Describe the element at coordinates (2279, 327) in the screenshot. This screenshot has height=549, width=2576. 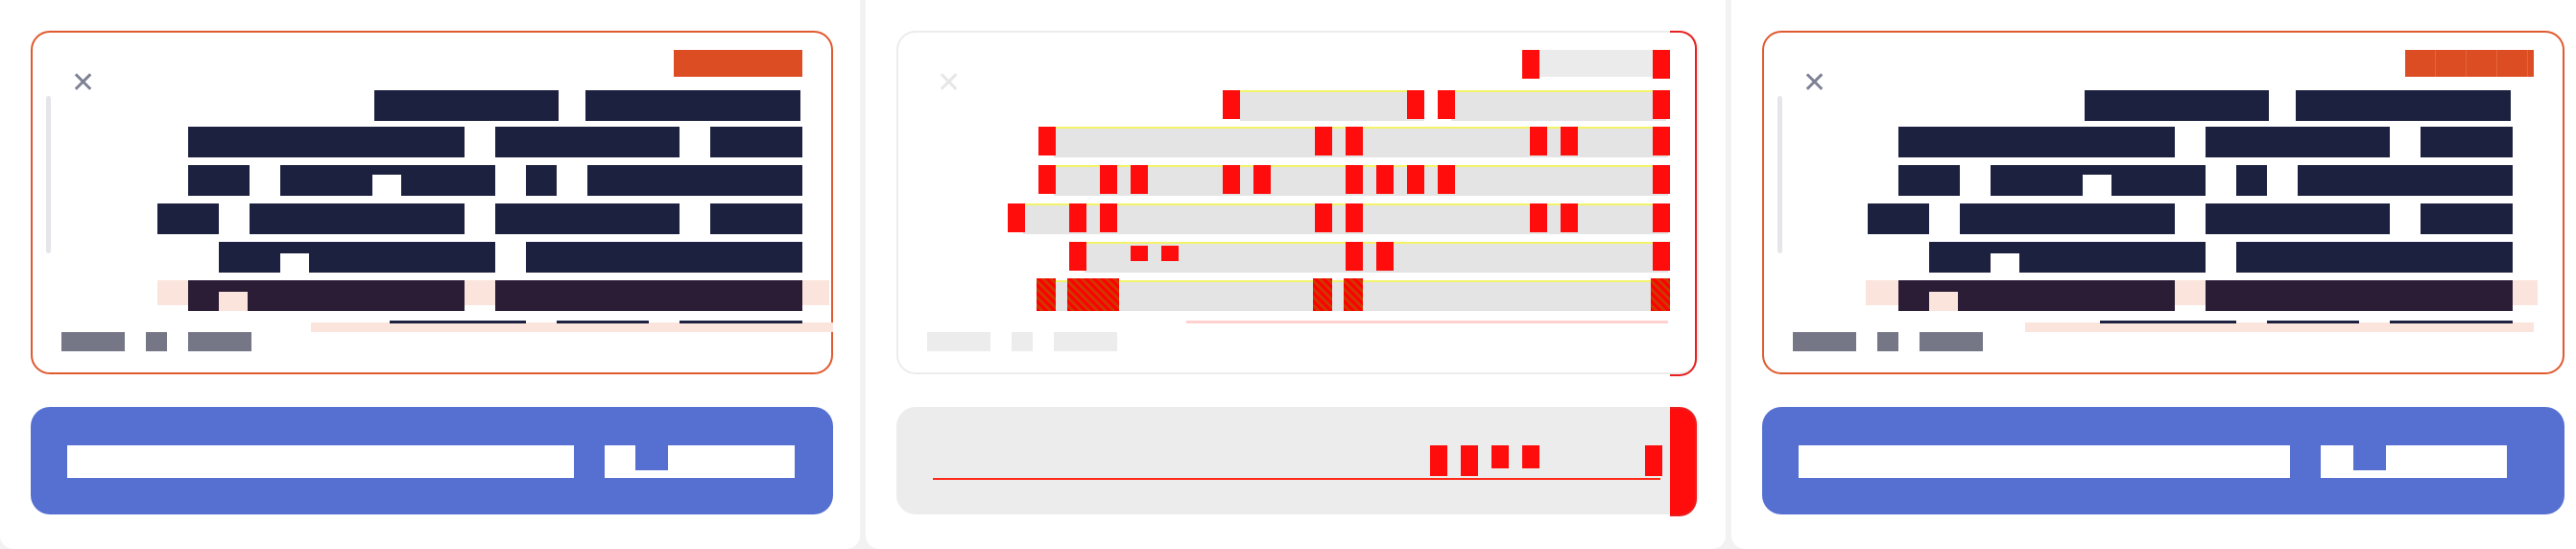
I see `highlight-band` at that location.